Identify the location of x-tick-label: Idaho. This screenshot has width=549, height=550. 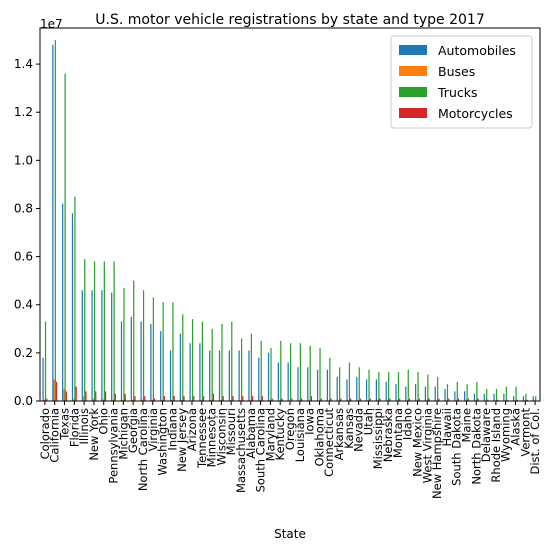
(408, 424).